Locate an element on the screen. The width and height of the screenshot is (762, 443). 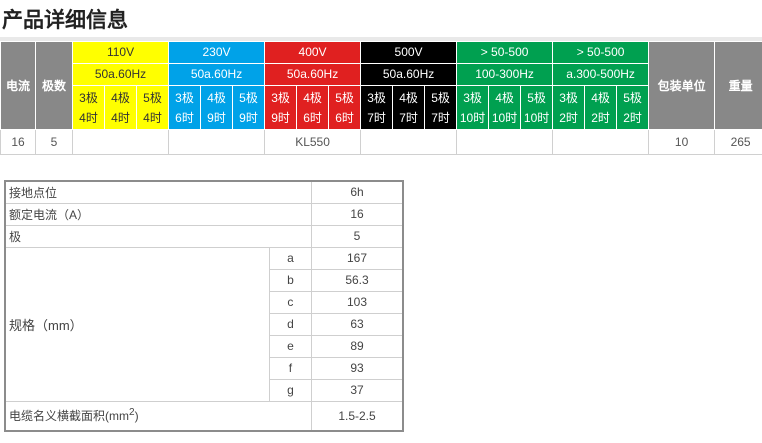
pole-time-cell: 4极 10时 is located at coordinates (505, 107).